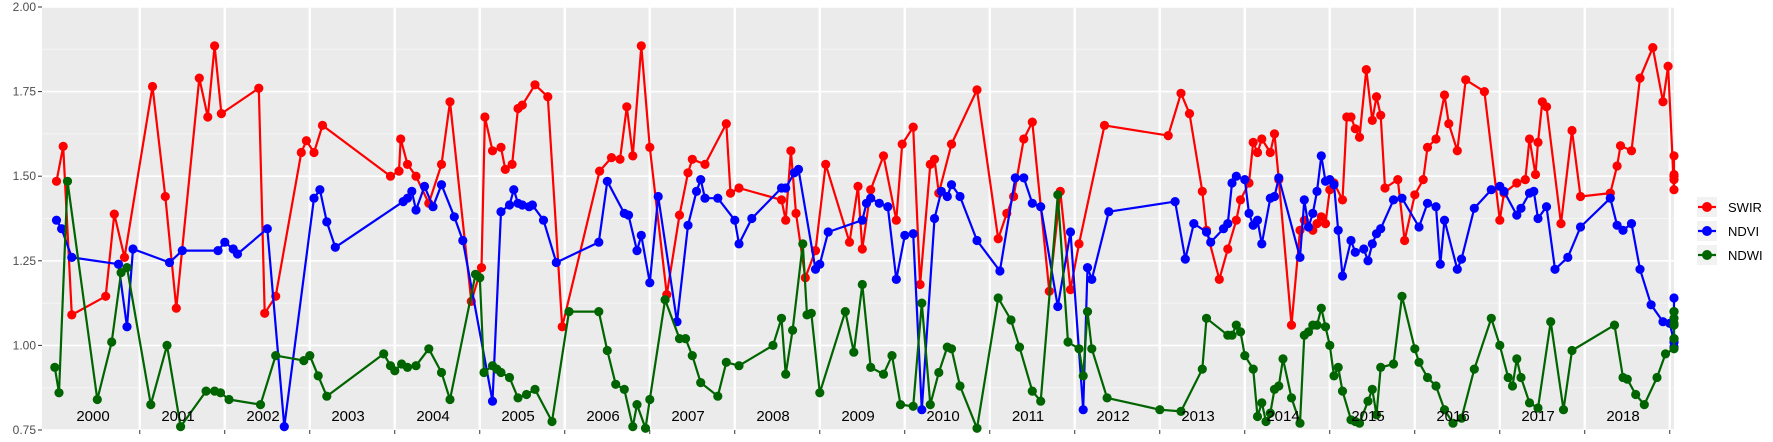  What do you see at coordinates (905, 432) in the screenshot?
I see `x-axis` at bounding box center [905, 432].